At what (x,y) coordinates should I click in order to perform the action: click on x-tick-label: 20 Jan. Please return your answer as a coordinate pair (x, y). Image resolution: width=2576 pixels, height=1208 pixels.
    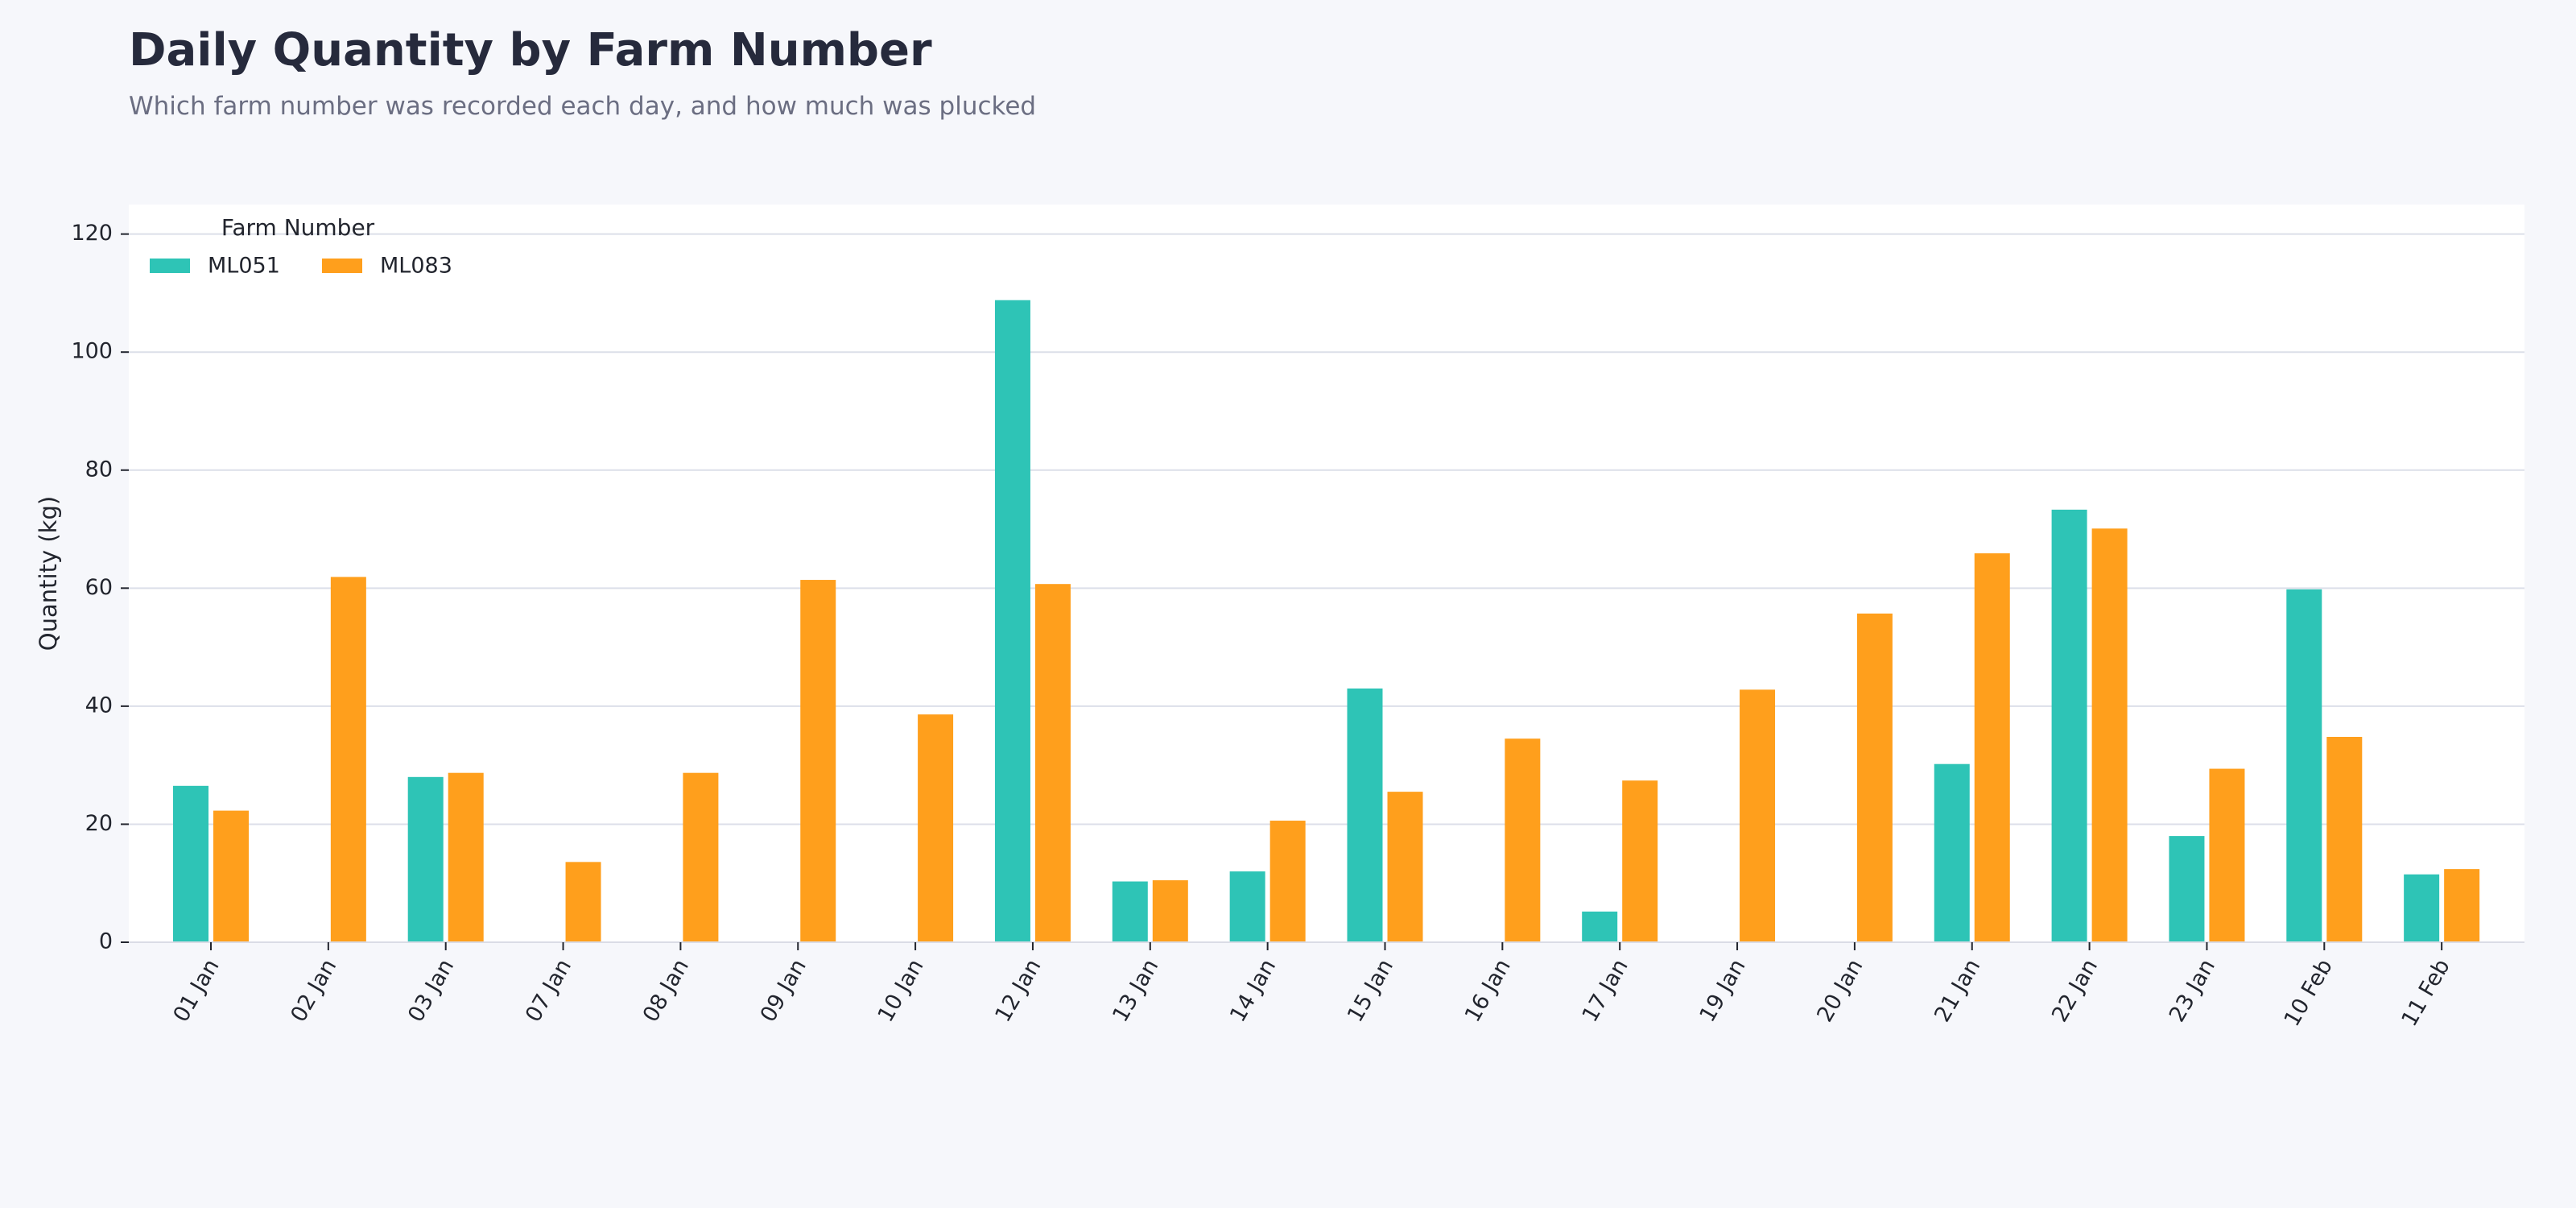
    Looking at the image, I should click on (1840, 991).